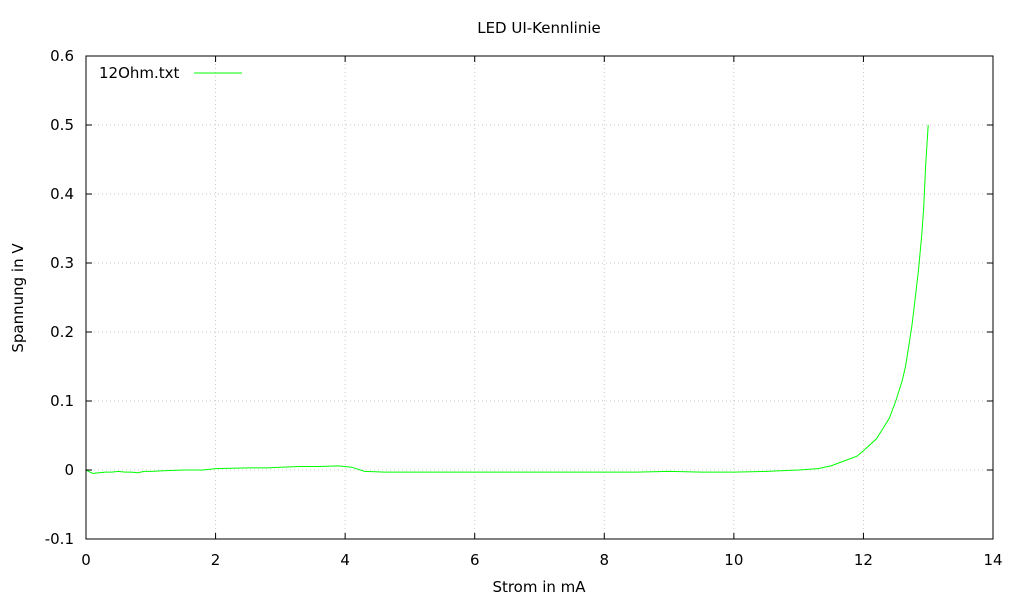 The height and width of the screenshot is (600, 1024). Describe the element at coordinates (539, 28) in the screenshot. I see `chart-title: LED UI-Kennlinie` at that location.